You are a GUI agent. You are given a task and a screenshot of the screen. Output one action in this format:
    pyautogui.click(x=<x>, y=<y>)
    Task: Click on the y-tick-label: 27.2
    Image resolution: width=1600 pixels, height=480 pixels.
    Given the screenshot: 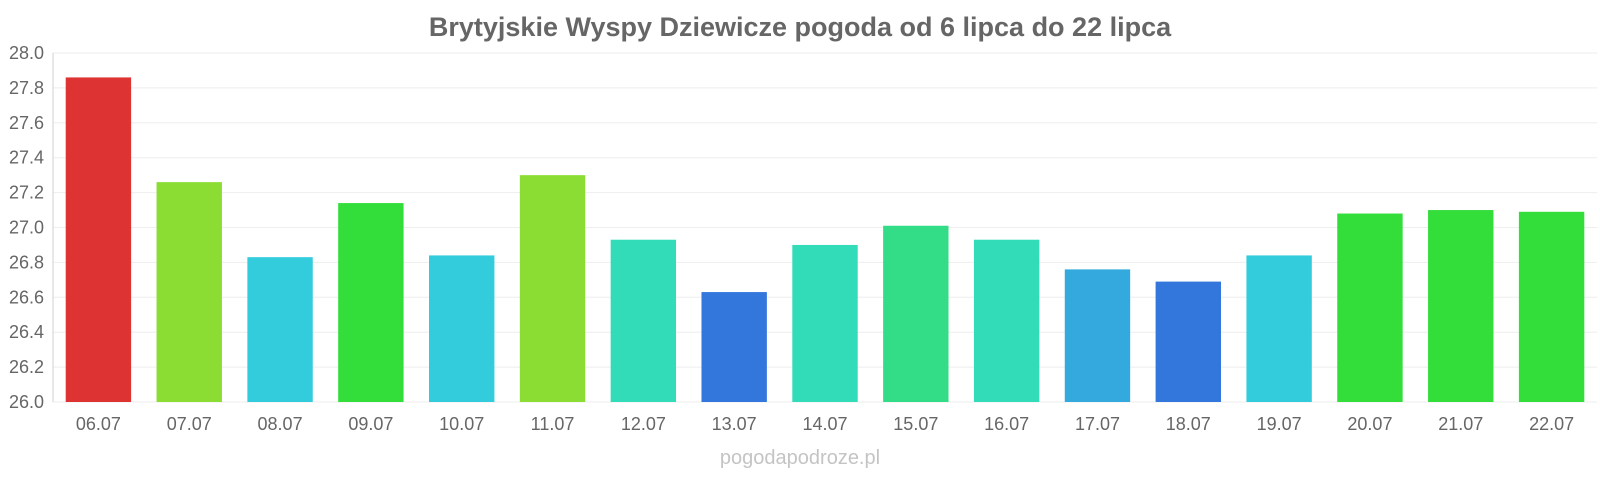 What is the action you would take?
    pyautogui.click(x=26, y=193)
    